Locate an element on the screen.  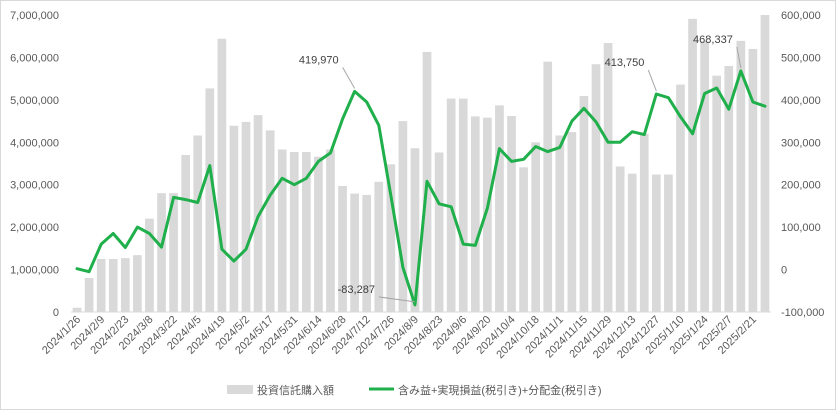
annotation-label: 419,970 is located at coordinates (319, 60).